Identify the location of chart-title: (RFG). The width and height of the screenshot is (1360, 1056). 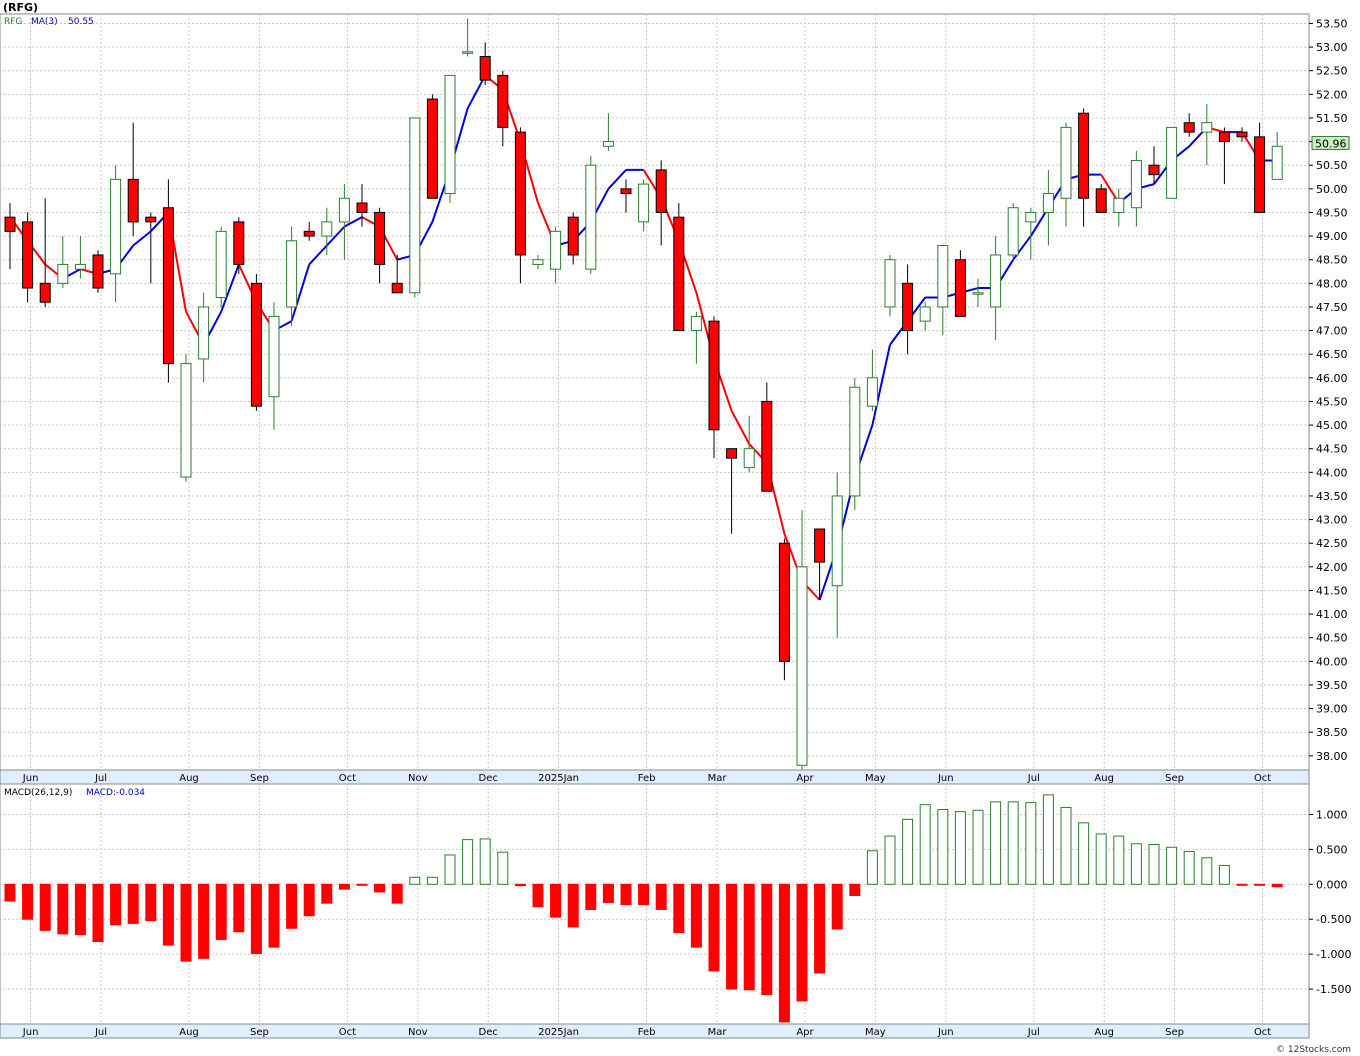
(20, 7).